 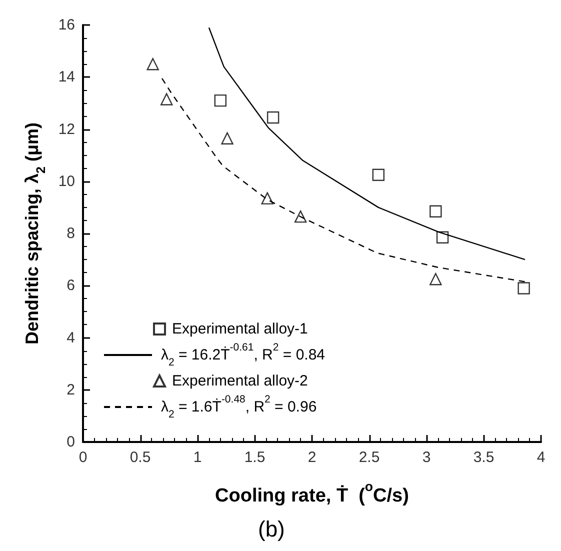 What do you see at coordinates (70, 337) in the screenshot?
I see `y-tick-label: 4` at bounding box center [70, 337].